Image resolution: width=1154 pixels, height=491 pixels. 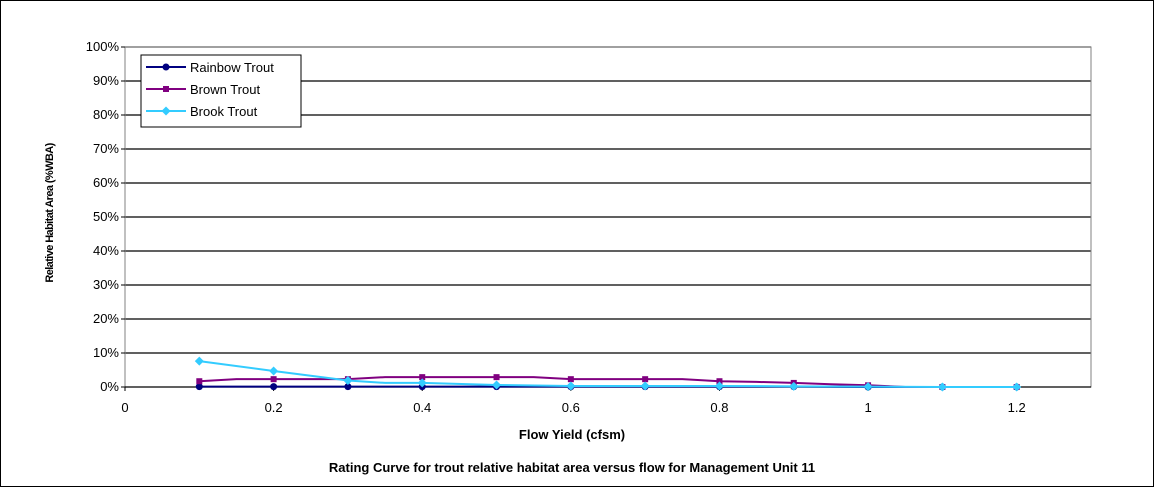 What do you see at coordinates (606, 401) in the screenshot?
I see `x-axis-ticks: 0 0.2 0.4 0.6 0.8 1 1.2` at bounding box center [606, 401].